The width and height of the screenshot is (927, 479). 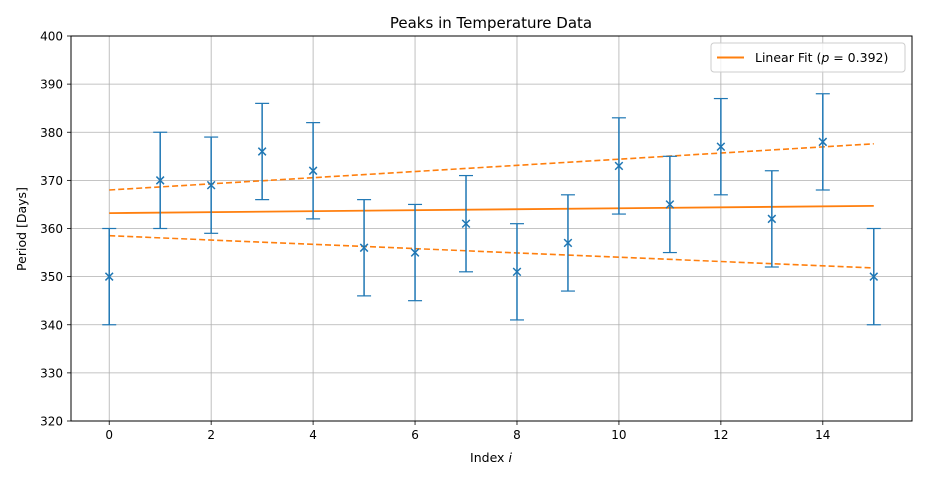 What do you see at coordinates (510, 457) in the screenshot?
I see `x-axis-label-var: i` at bounding box center [510, 457].